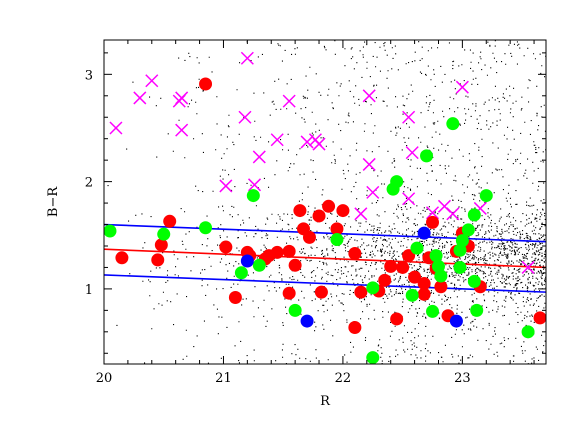 The height and width of the screenshot is (436, 564). Describe the element at coordinates (462, 378) in the screenshot. I see `x-tick-label: 23` at that location.